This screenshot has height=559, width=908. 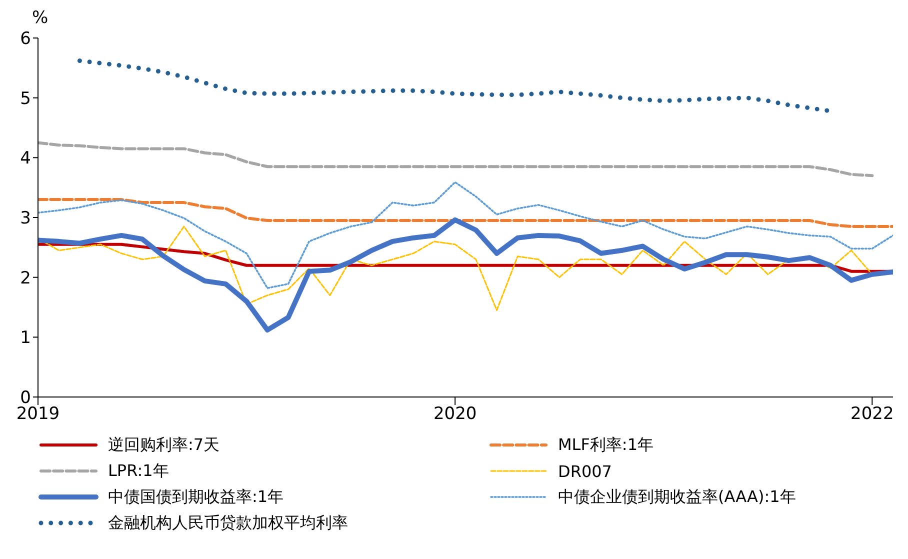 I want to click on y-tick-label: 2, so click(x=25, y=278).